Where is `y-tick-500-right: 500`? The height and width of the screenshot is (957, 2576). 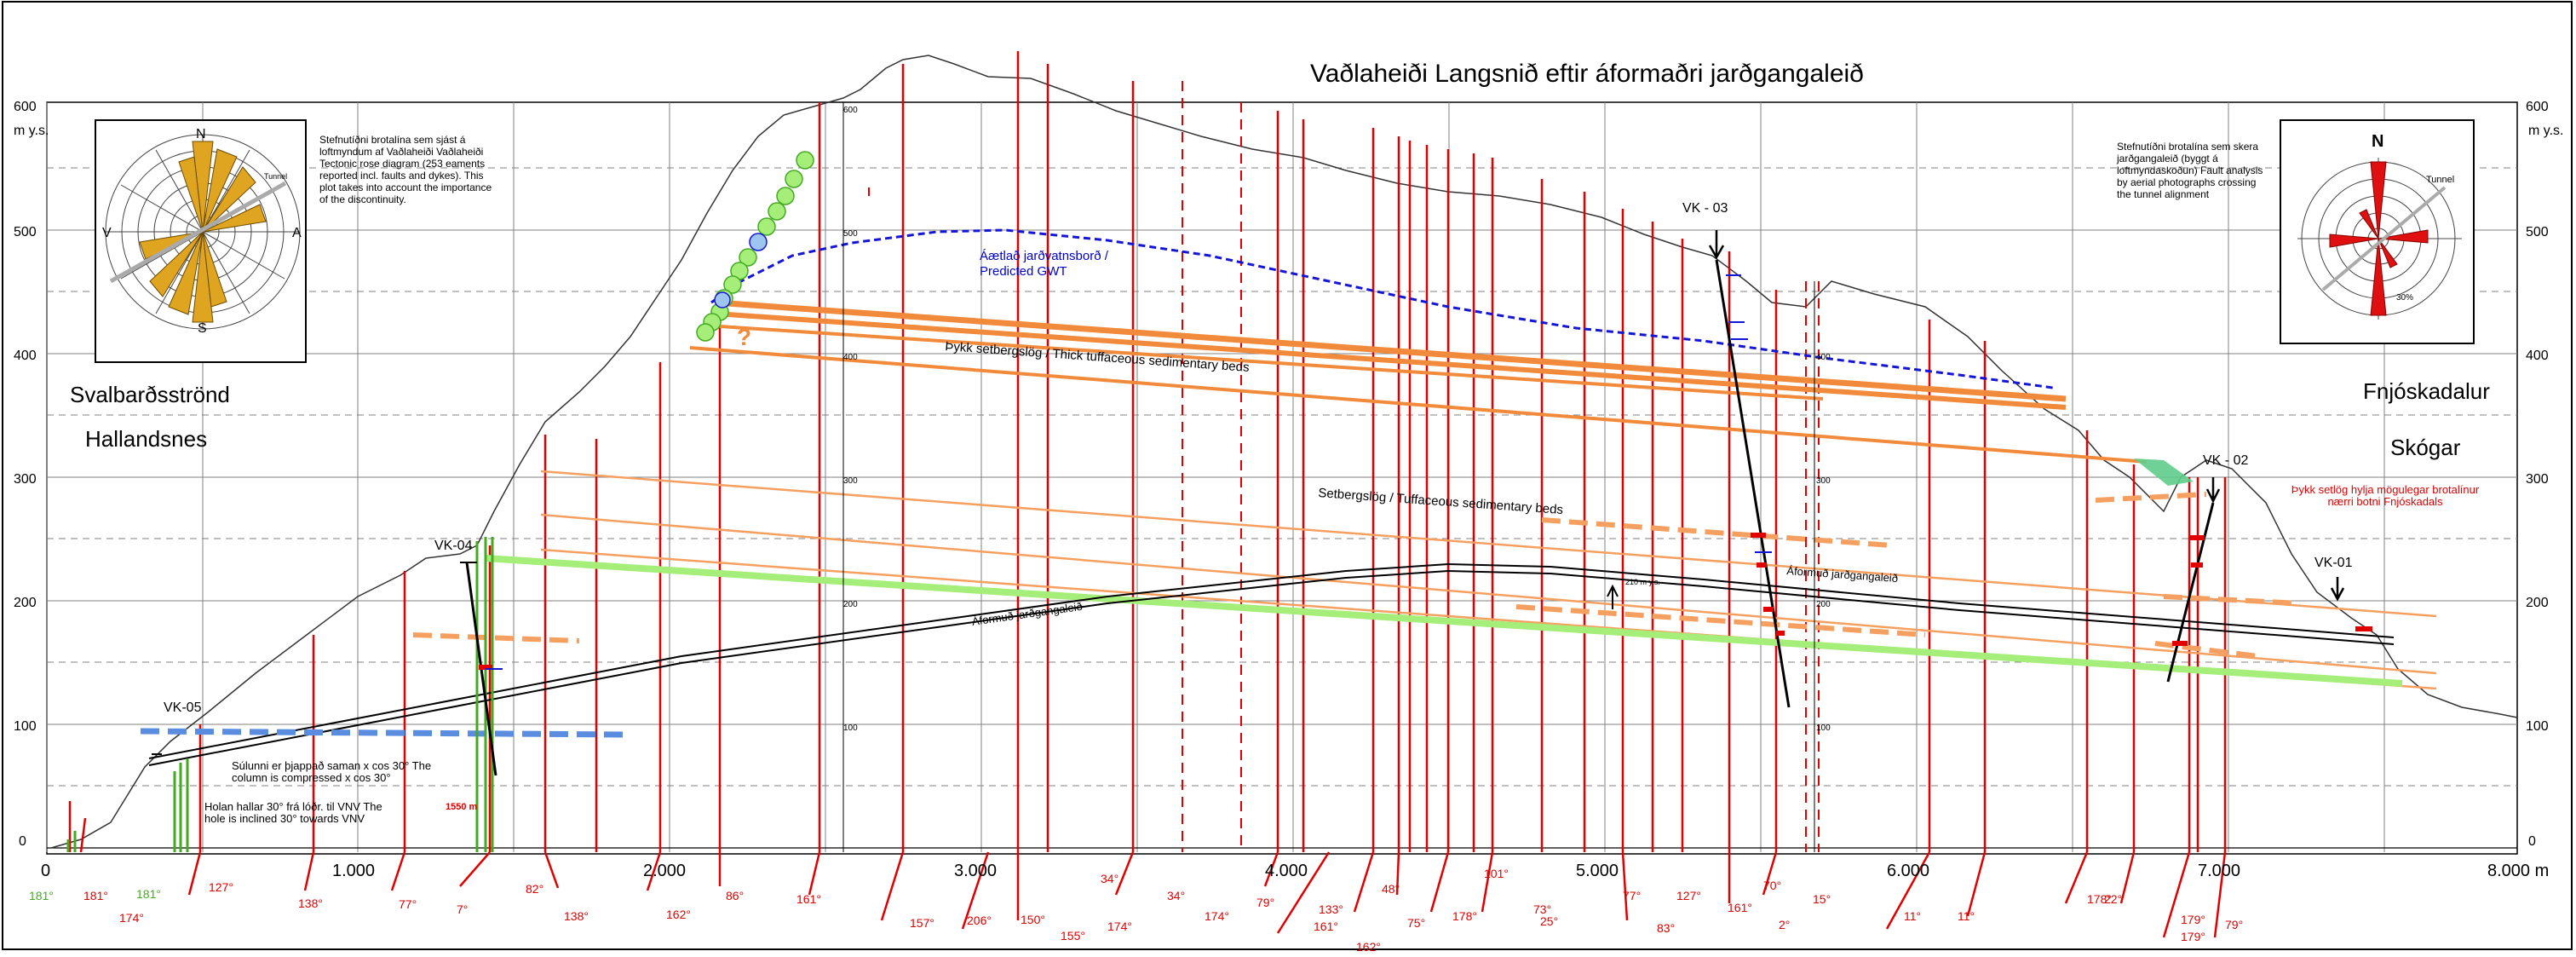 y-tick-500-right: 500 is located at coordinates (2538, 232).